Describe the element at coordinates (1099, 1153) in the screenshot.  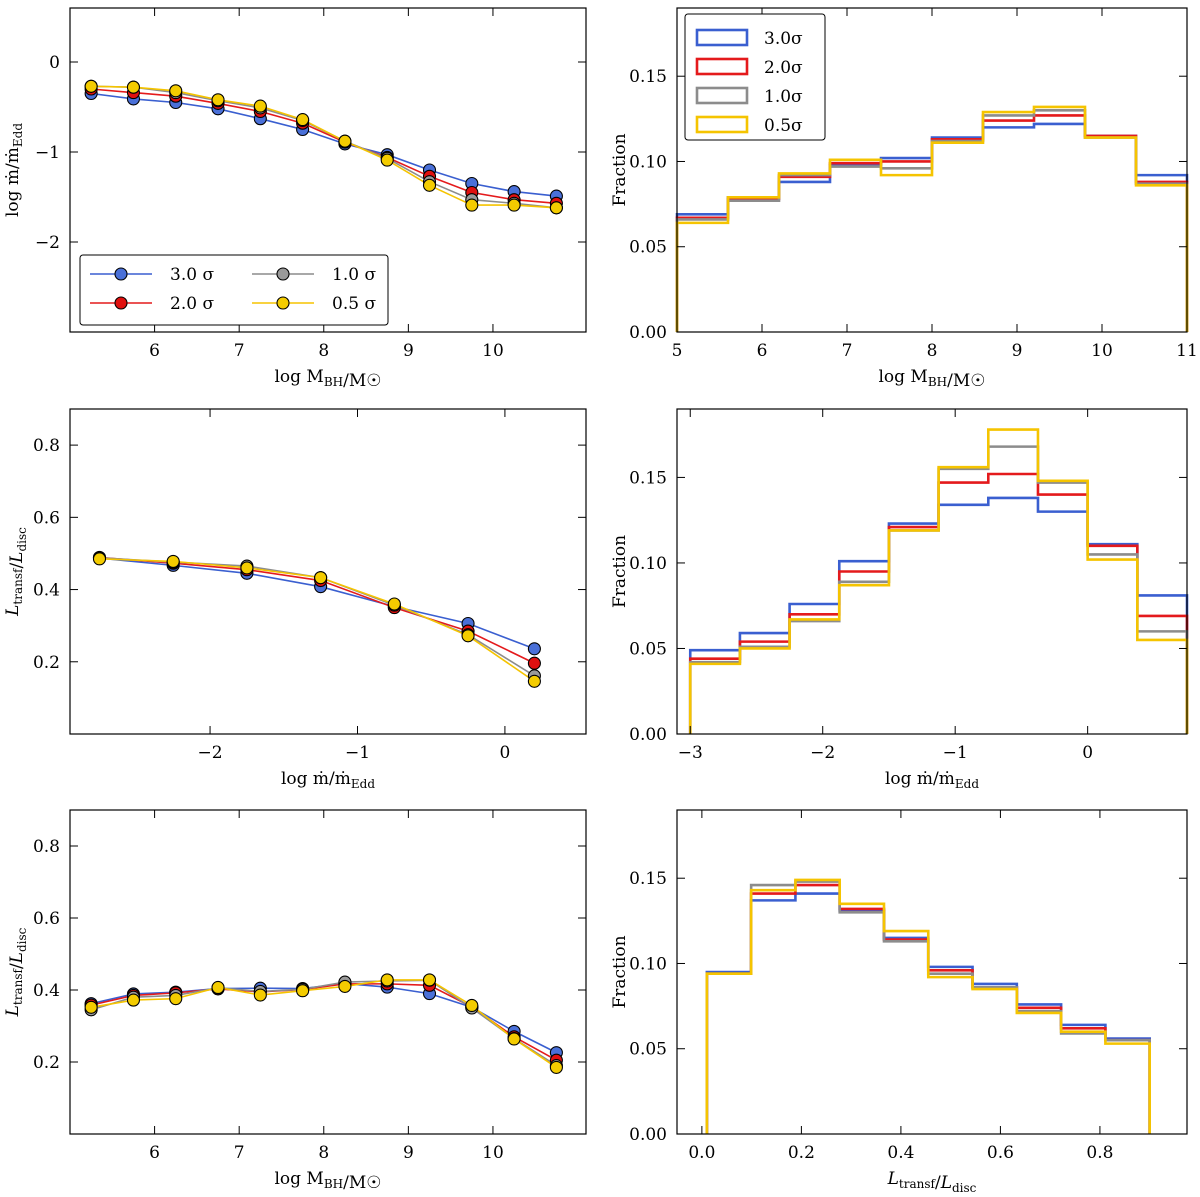
I see `x-tick-label: 0.8` at that location.